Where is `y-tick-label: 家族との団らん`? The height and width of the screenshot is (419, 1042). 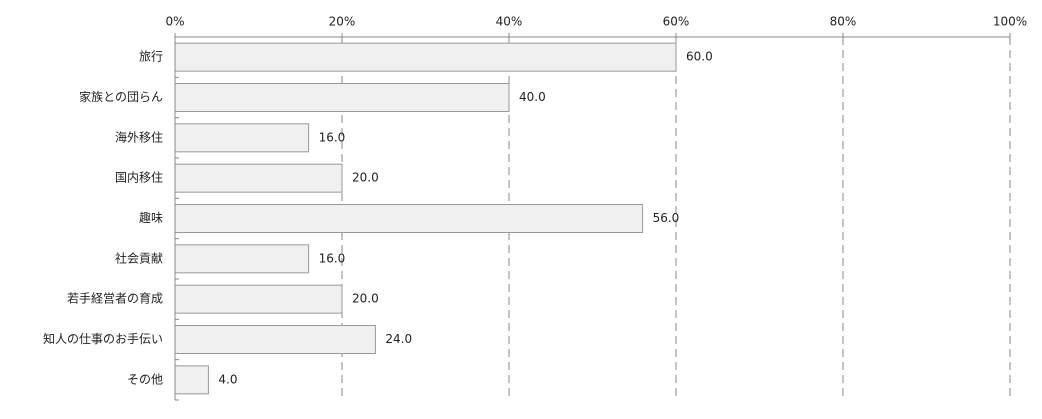 y-tick-label: 家族との団らん is located at coordinates (121, 96).